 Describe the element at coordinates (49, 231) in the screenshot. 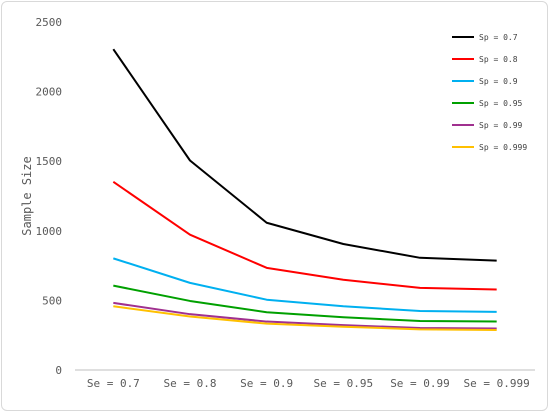

I see `y-tick-label: 1000` at that location.